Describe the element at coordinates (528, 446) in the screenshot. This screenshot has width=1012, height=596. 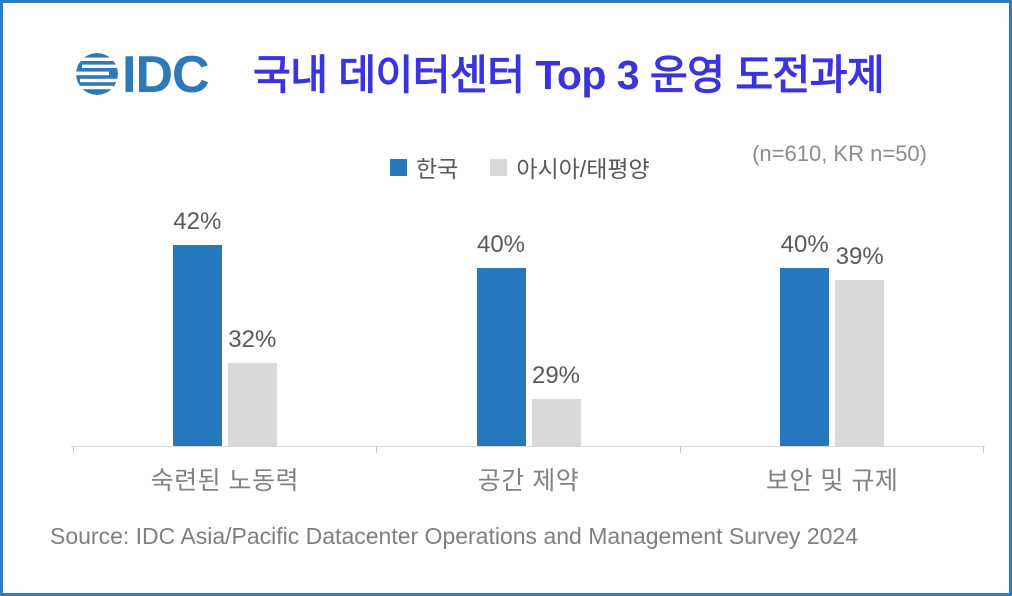
I see `x-axis-line` at that location.